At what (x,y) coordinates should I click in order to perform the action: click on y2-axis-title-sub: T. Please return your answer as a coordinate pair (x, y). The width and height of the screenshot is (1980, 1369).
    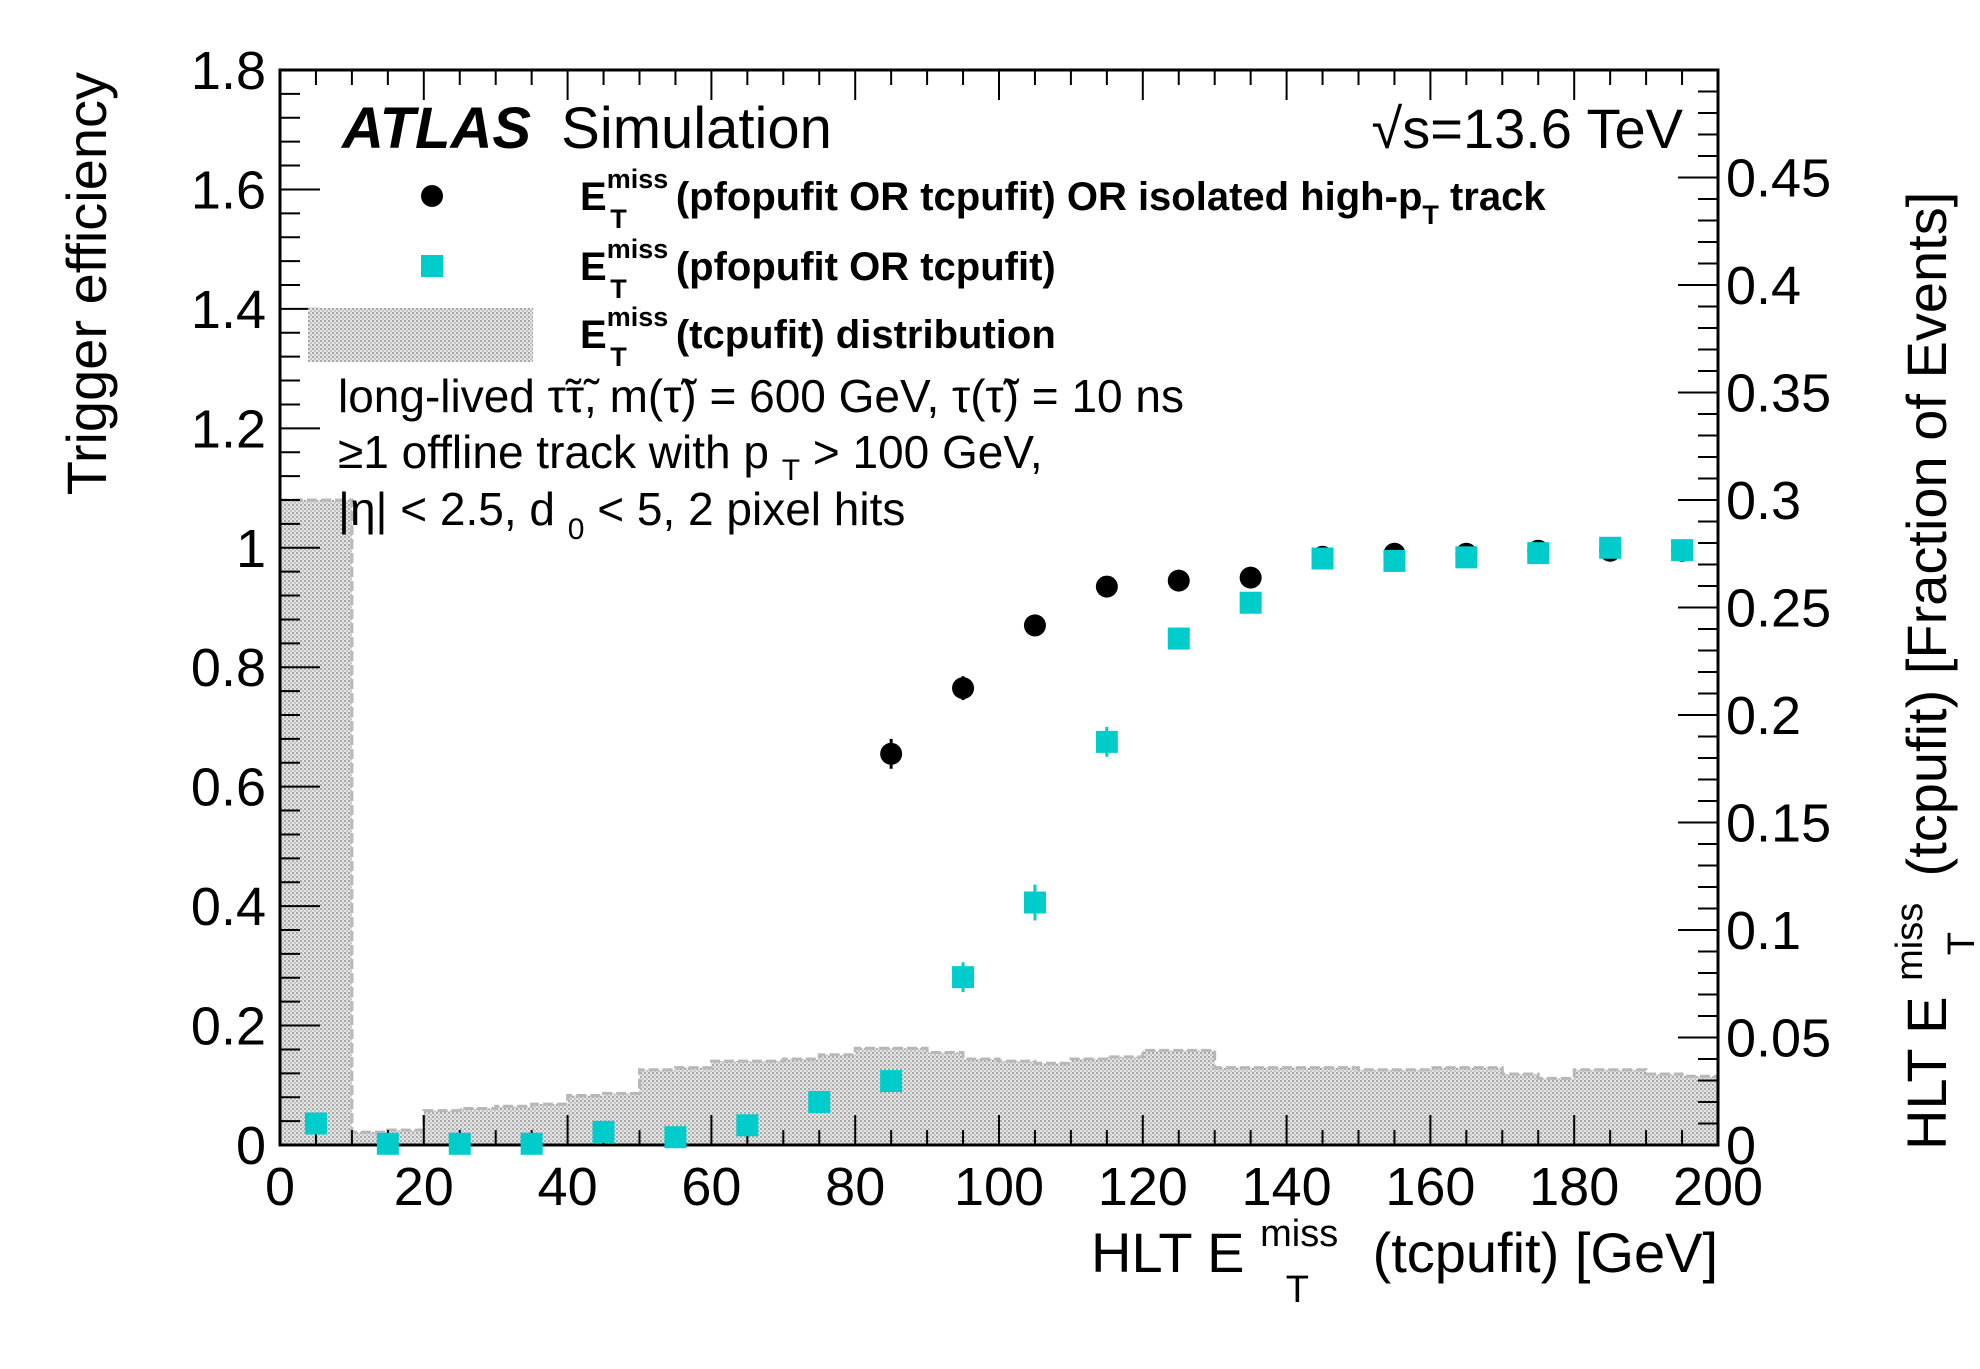
    Looking at the image, I should click on (1960, 943).